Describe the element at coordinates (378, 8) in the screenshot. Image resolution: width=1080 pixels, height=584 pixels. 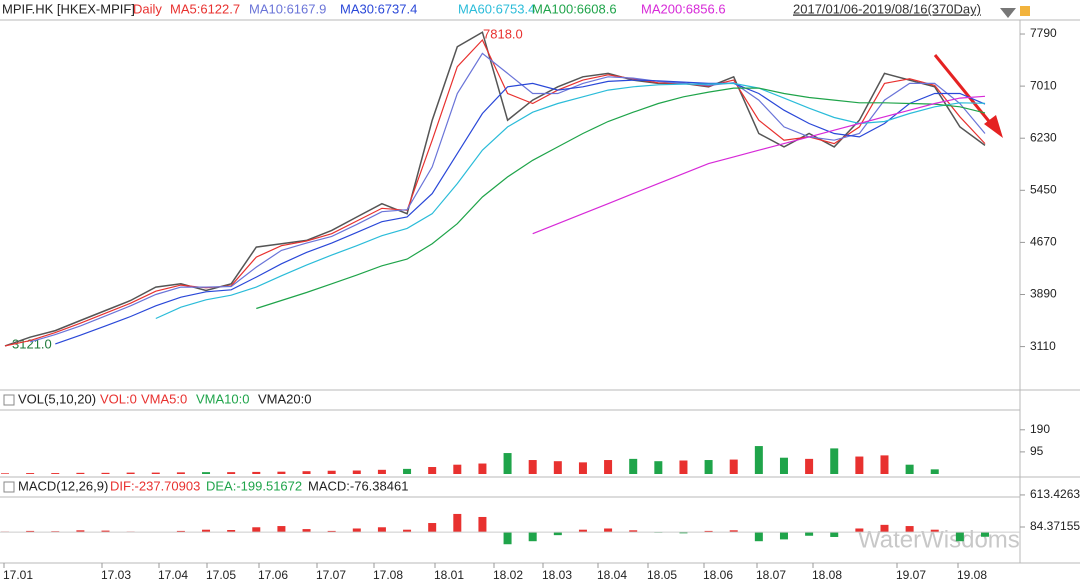
I see `legend-entry: MA30:6737.4` at that location.